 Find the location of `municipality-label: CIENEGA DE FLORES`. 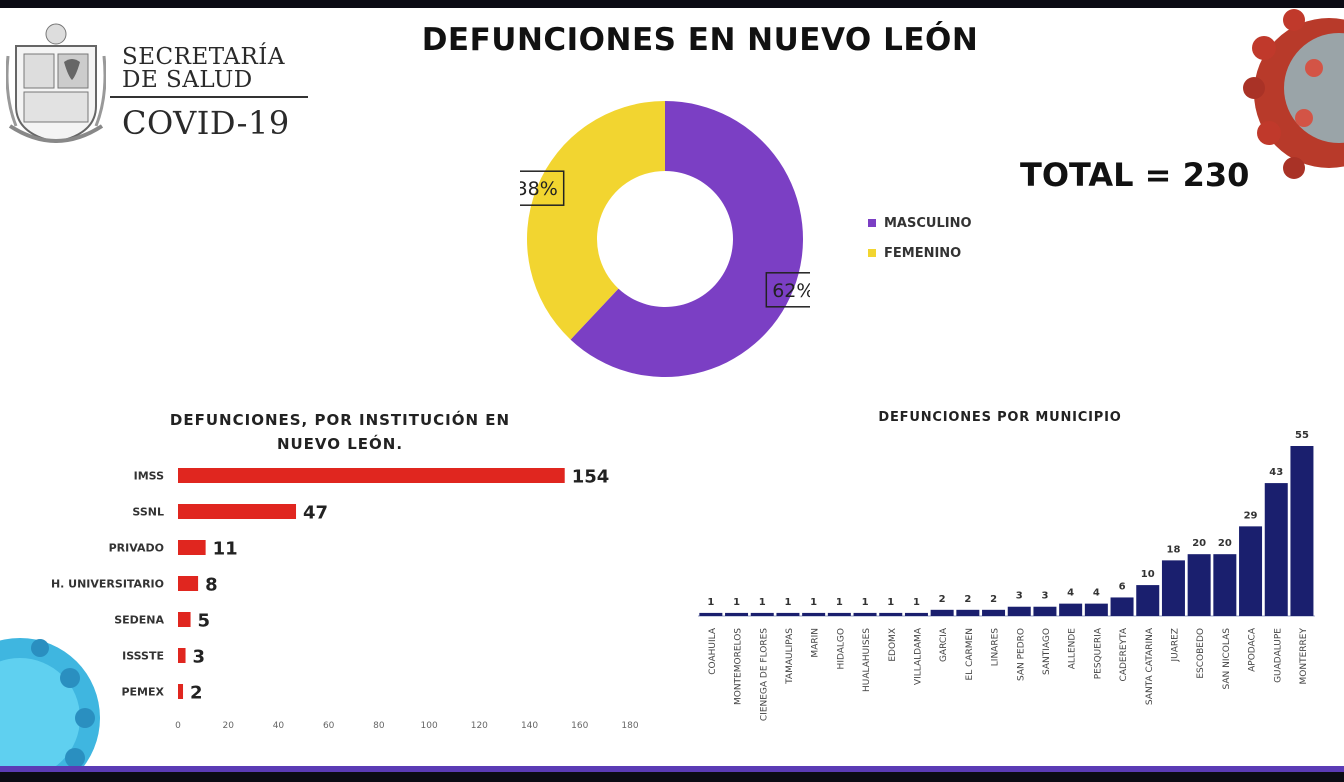

municipality-label: CIENEGA DE FLORES is located at coordinates (764, 674).